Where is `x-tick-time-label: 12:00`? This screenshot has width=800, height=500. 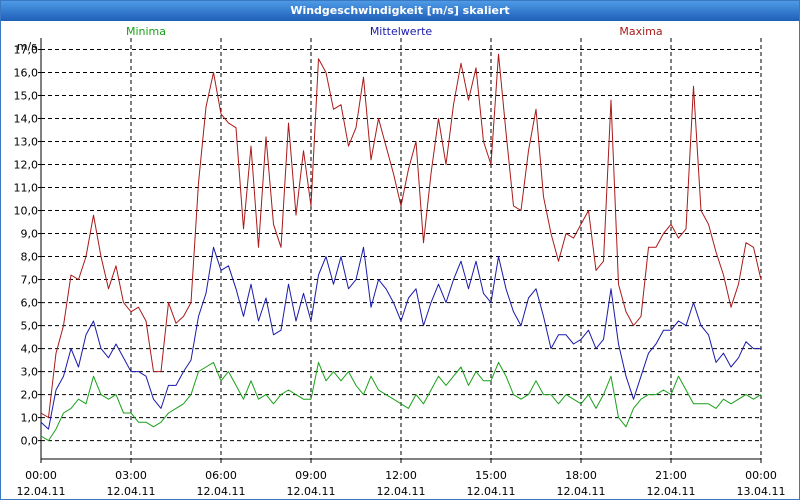 x-tick-time-label: 12:00 is located at coordinates (401, 475).